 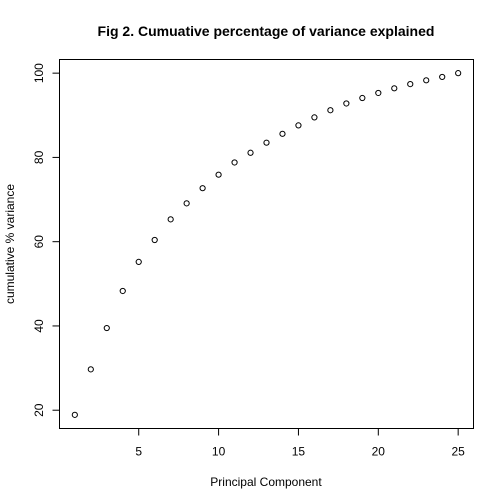 What do you see at coordinates (266, 482) in the screenshot?
I see `x-axis-label: Principal Component` at bounding box center [266, 482].